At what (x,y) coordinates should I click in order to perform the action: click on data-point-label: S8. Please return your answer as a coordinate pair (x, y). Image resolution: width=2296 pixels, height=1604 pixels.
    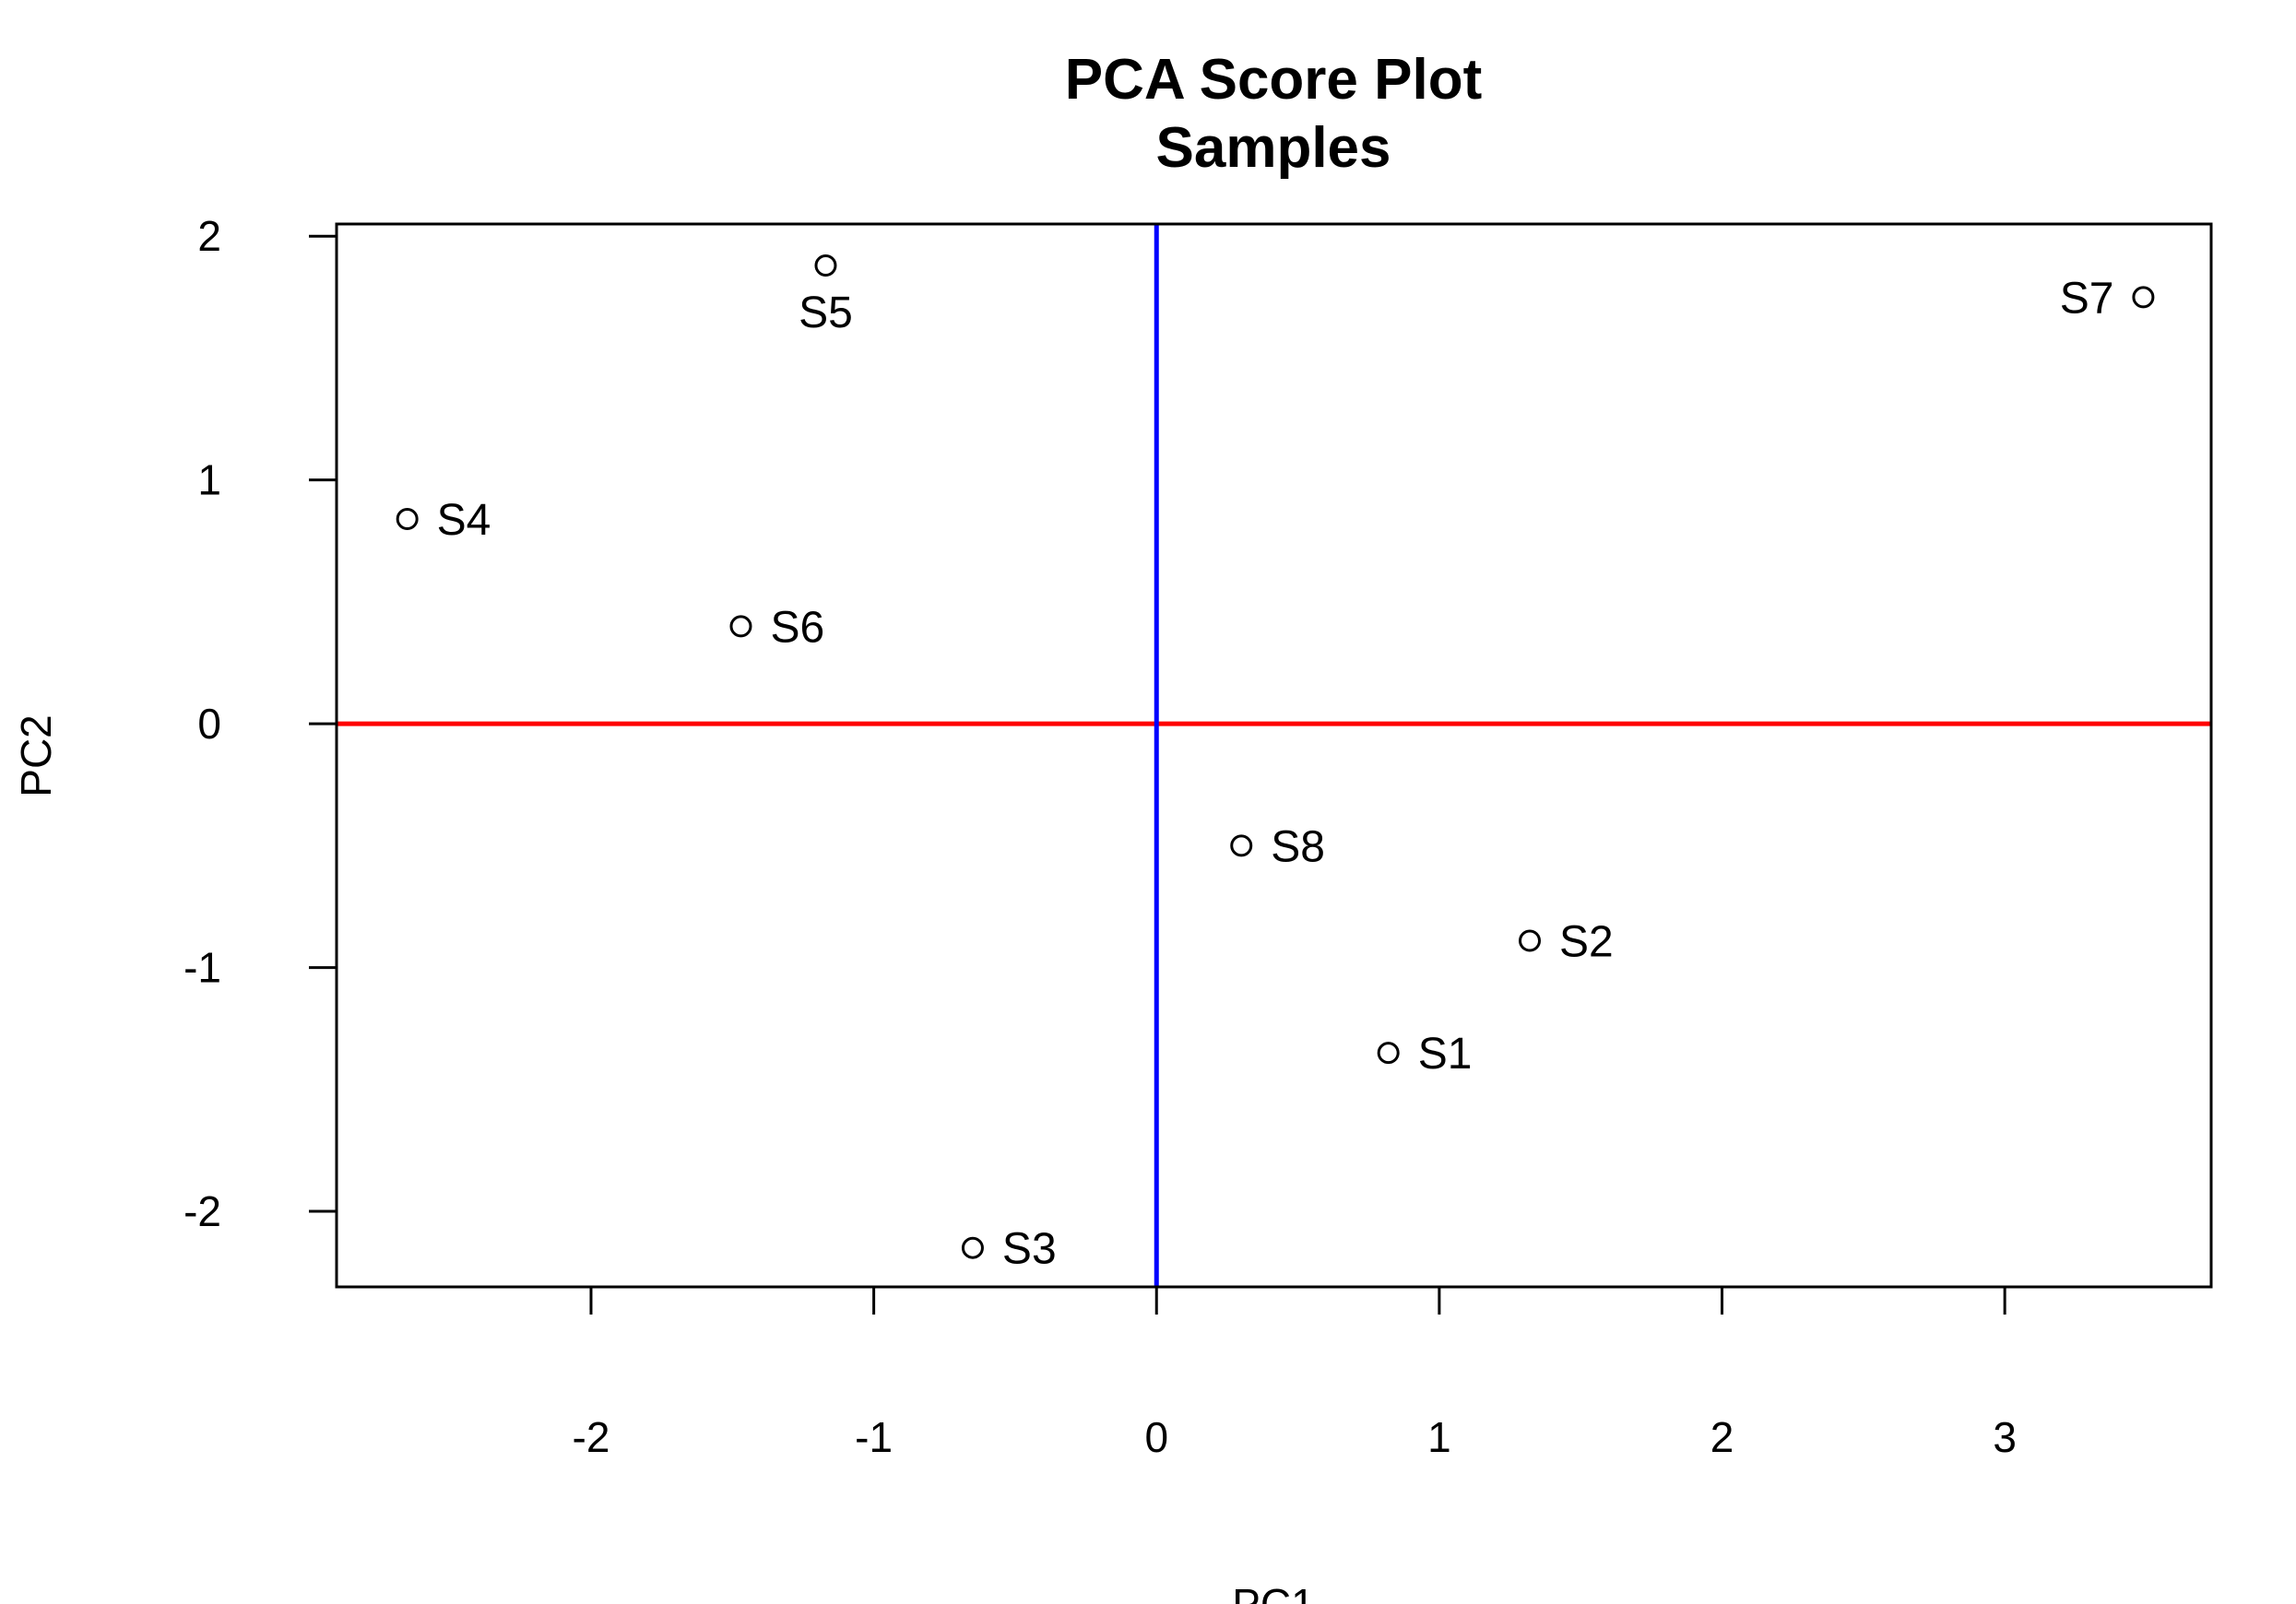
    Looking at the image, I should click on (1298, 847).